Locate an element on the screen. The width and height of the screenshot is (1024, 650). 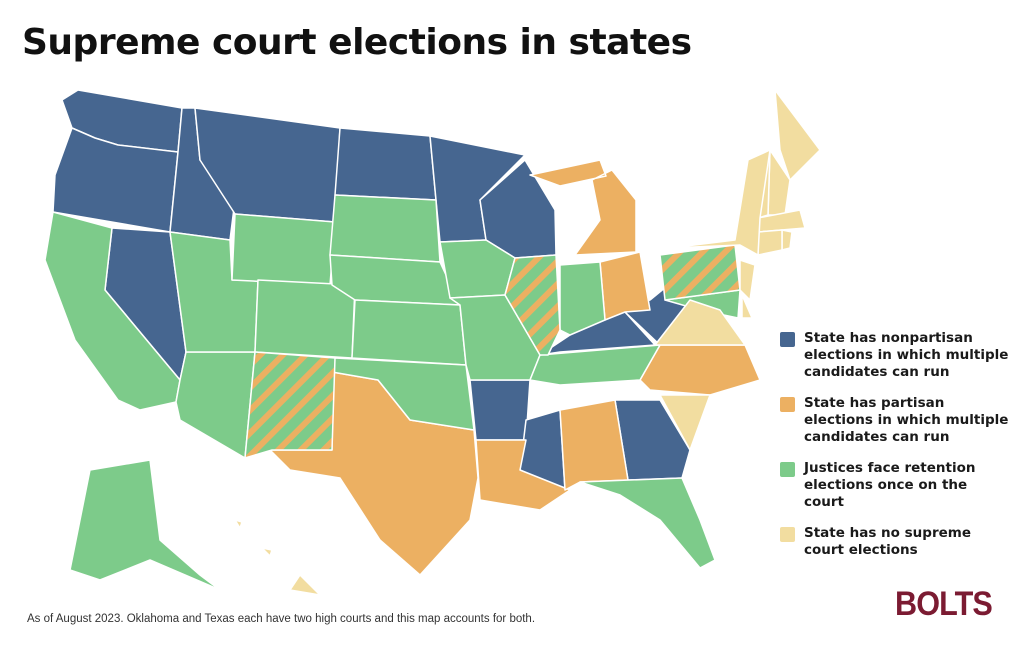
state-oh is located at coordinates (625, 286).